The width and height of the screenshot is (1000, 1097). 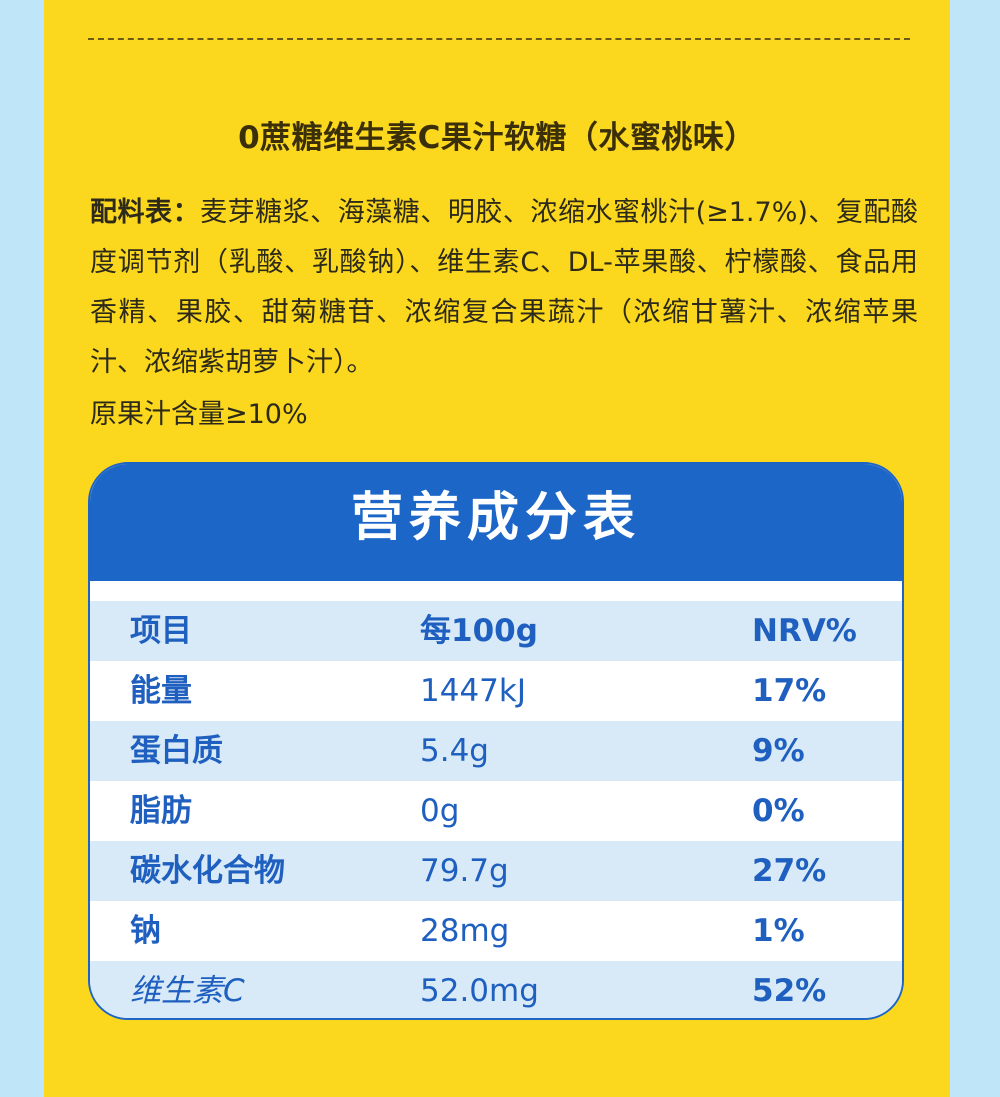 I want to click on table-header-row: 项目 每100g NRV%, so click(x=496, y=631).